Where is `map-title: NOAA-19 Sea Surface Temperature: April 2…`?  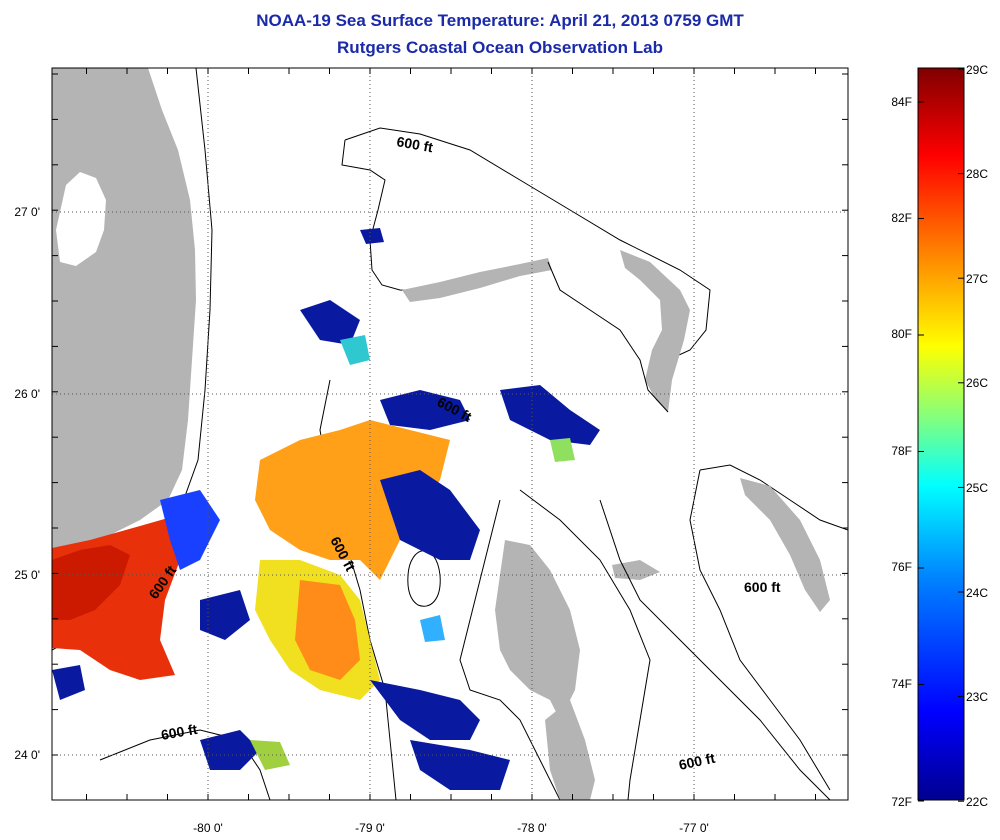
map-title: NOAA-19 Sea Surface Temperature: April 2… is located at coordinates (500, 20).